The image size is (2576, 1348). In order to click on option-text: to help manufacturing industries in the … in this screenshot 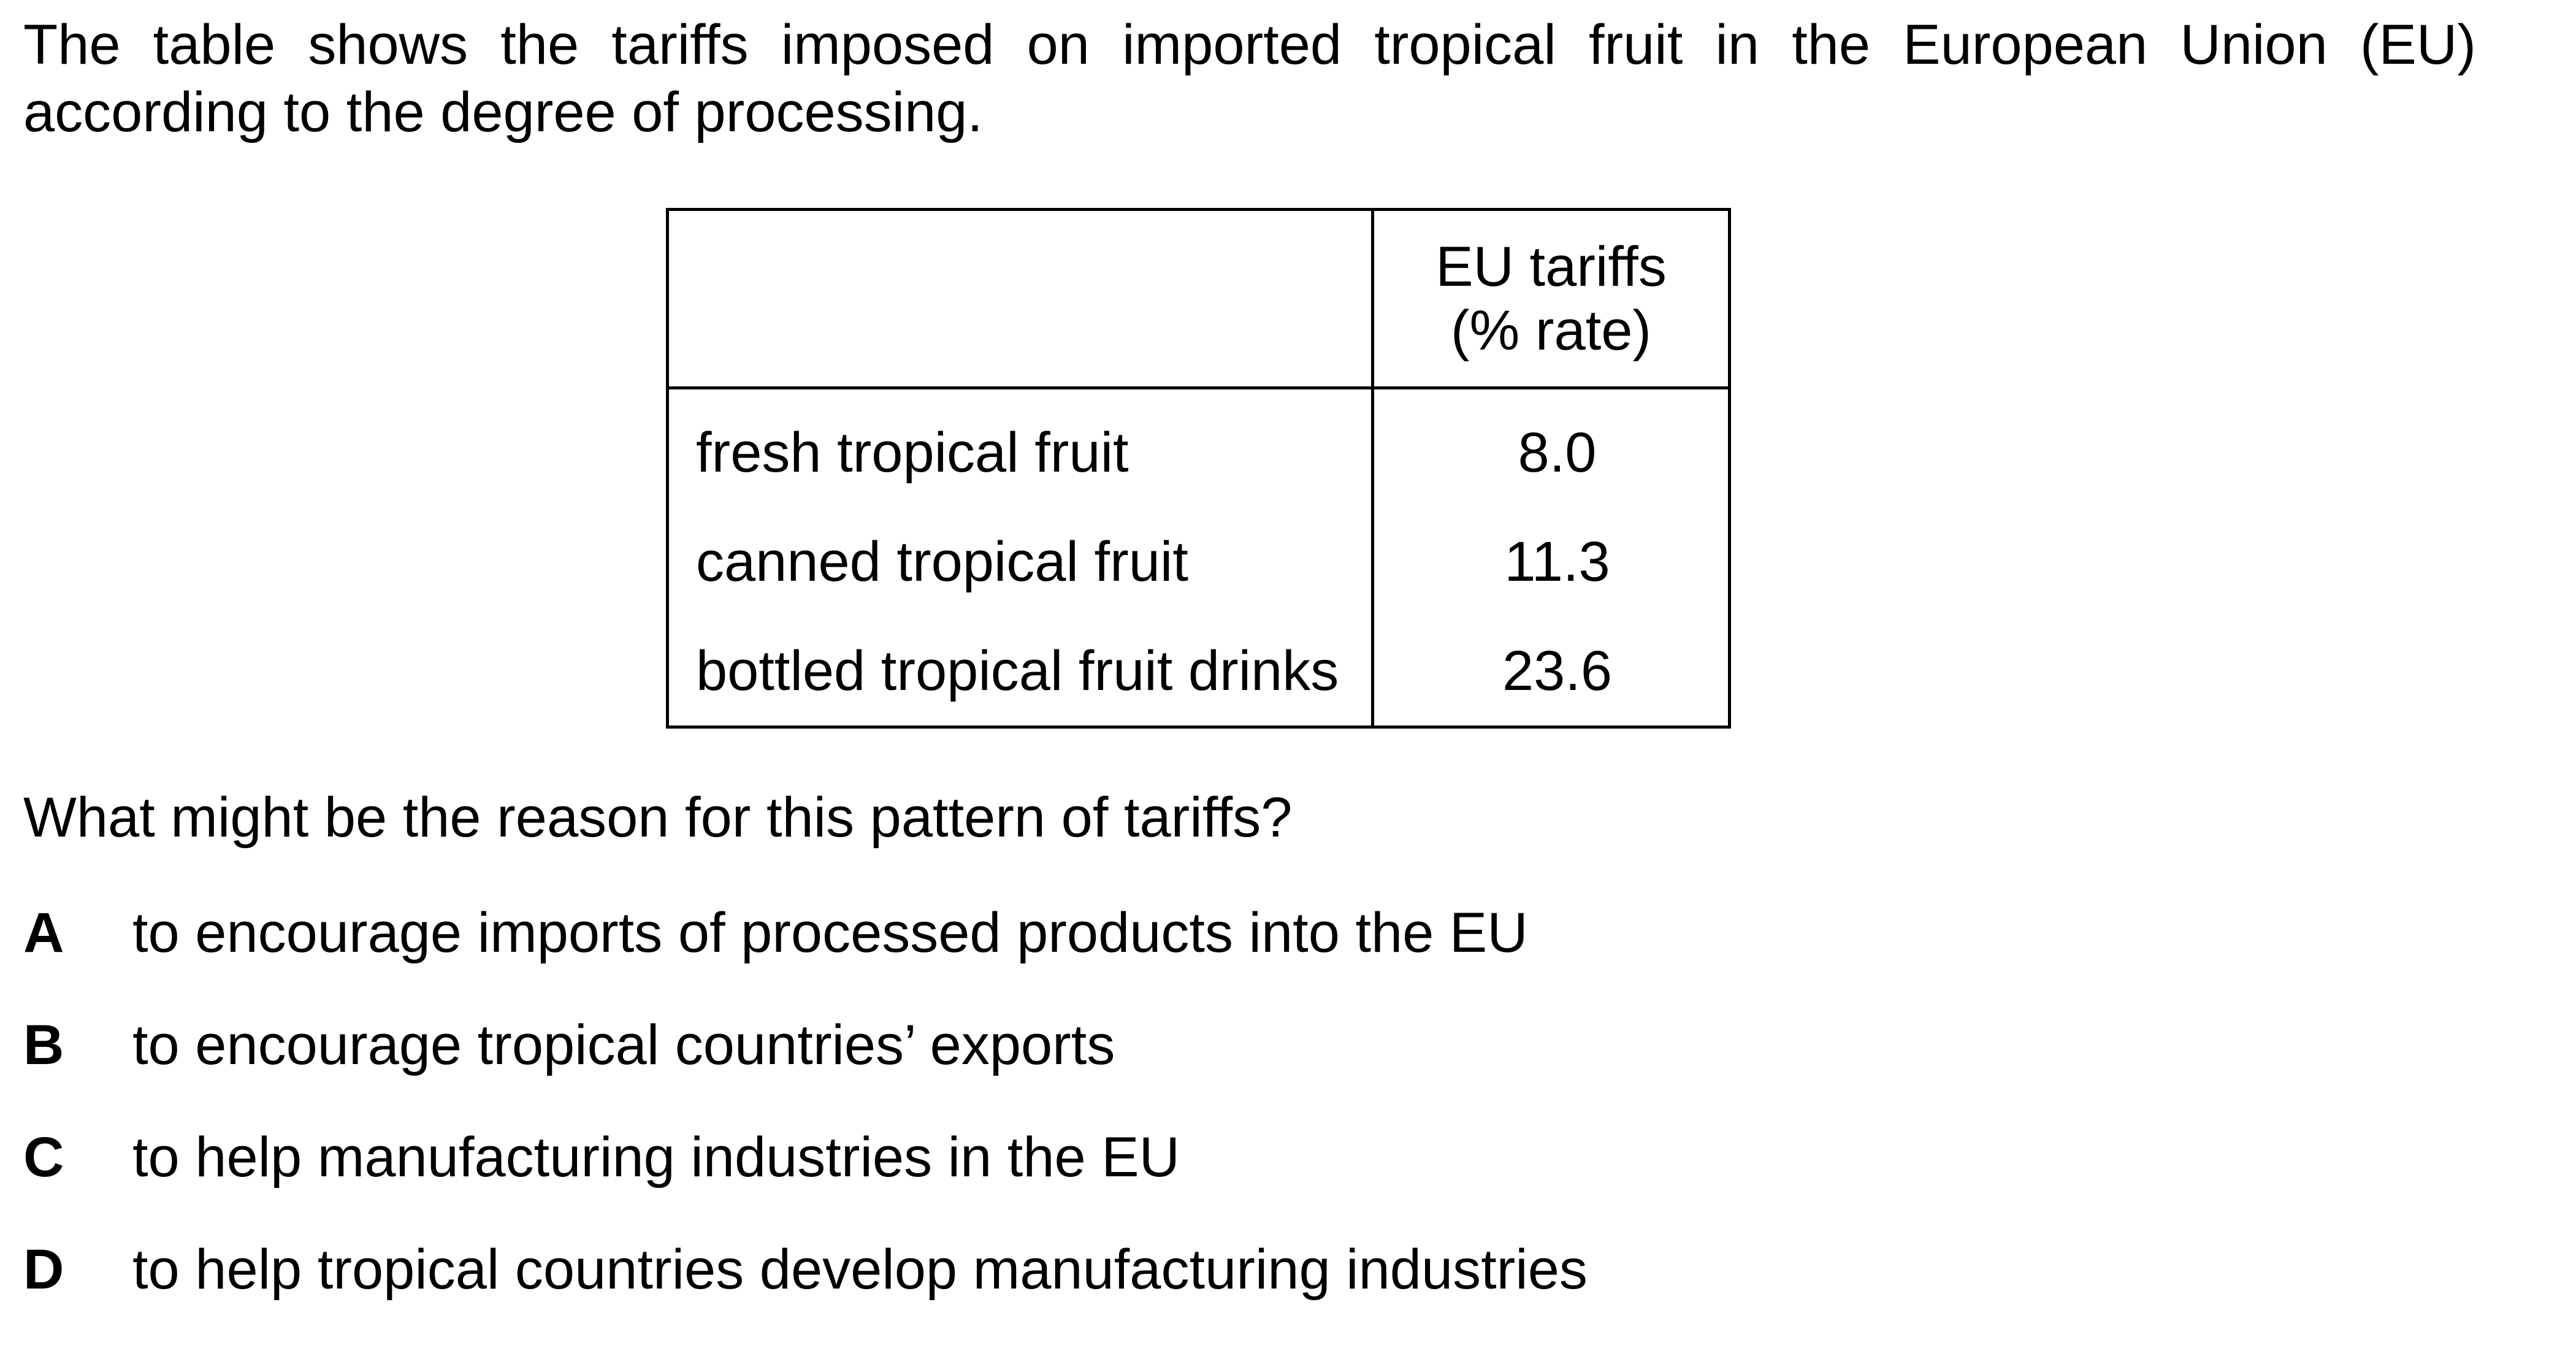, I will do `click(656, 1157)`.